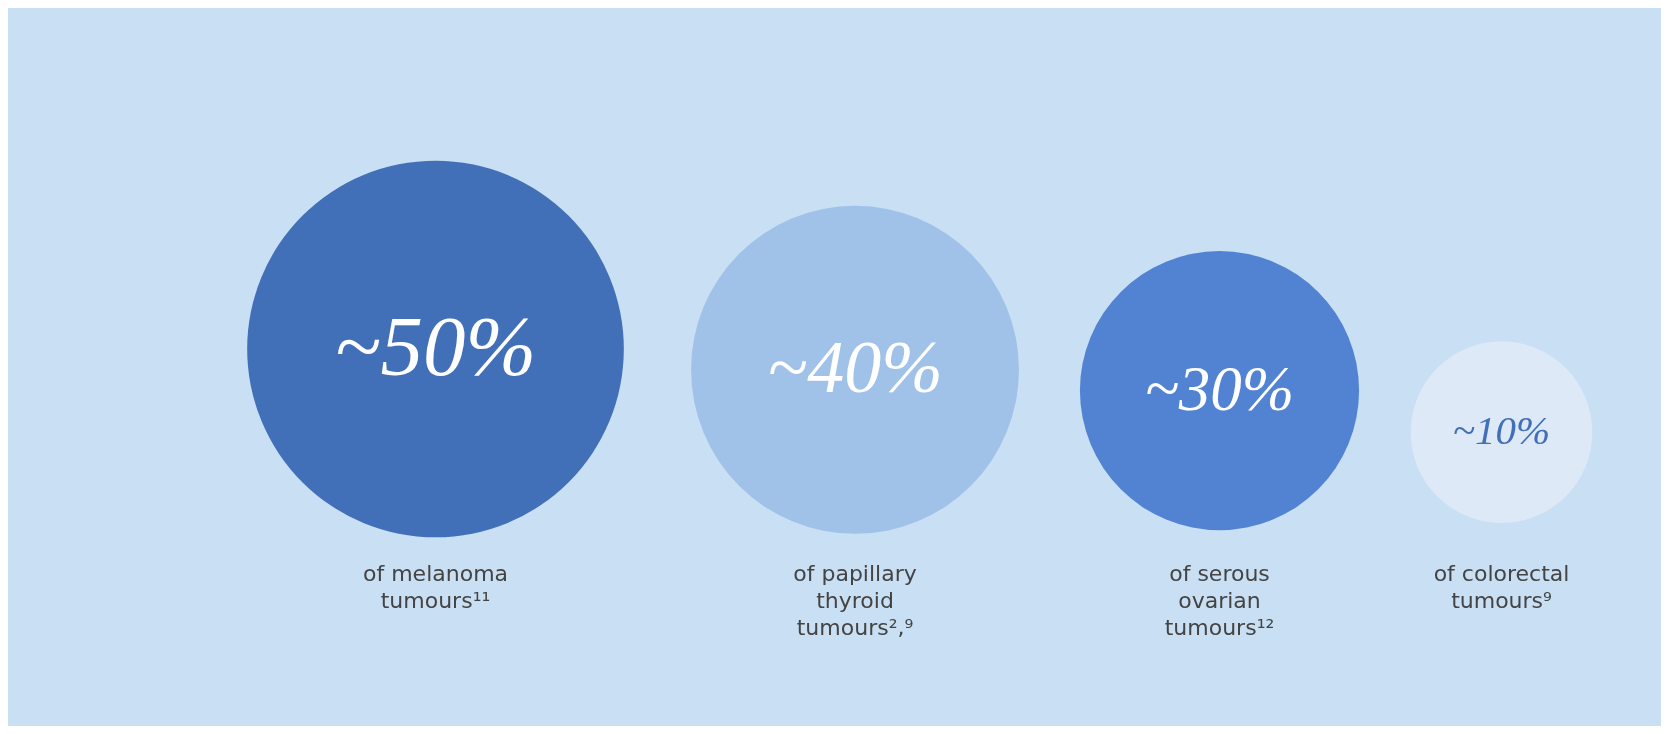 This screenshot has width=1669, height=734. What do you see at coordinates (1219, 600) in the screenshot?
I see `category-label: of serous ovarian tumours¹²` at bounding box center [1219, 600].